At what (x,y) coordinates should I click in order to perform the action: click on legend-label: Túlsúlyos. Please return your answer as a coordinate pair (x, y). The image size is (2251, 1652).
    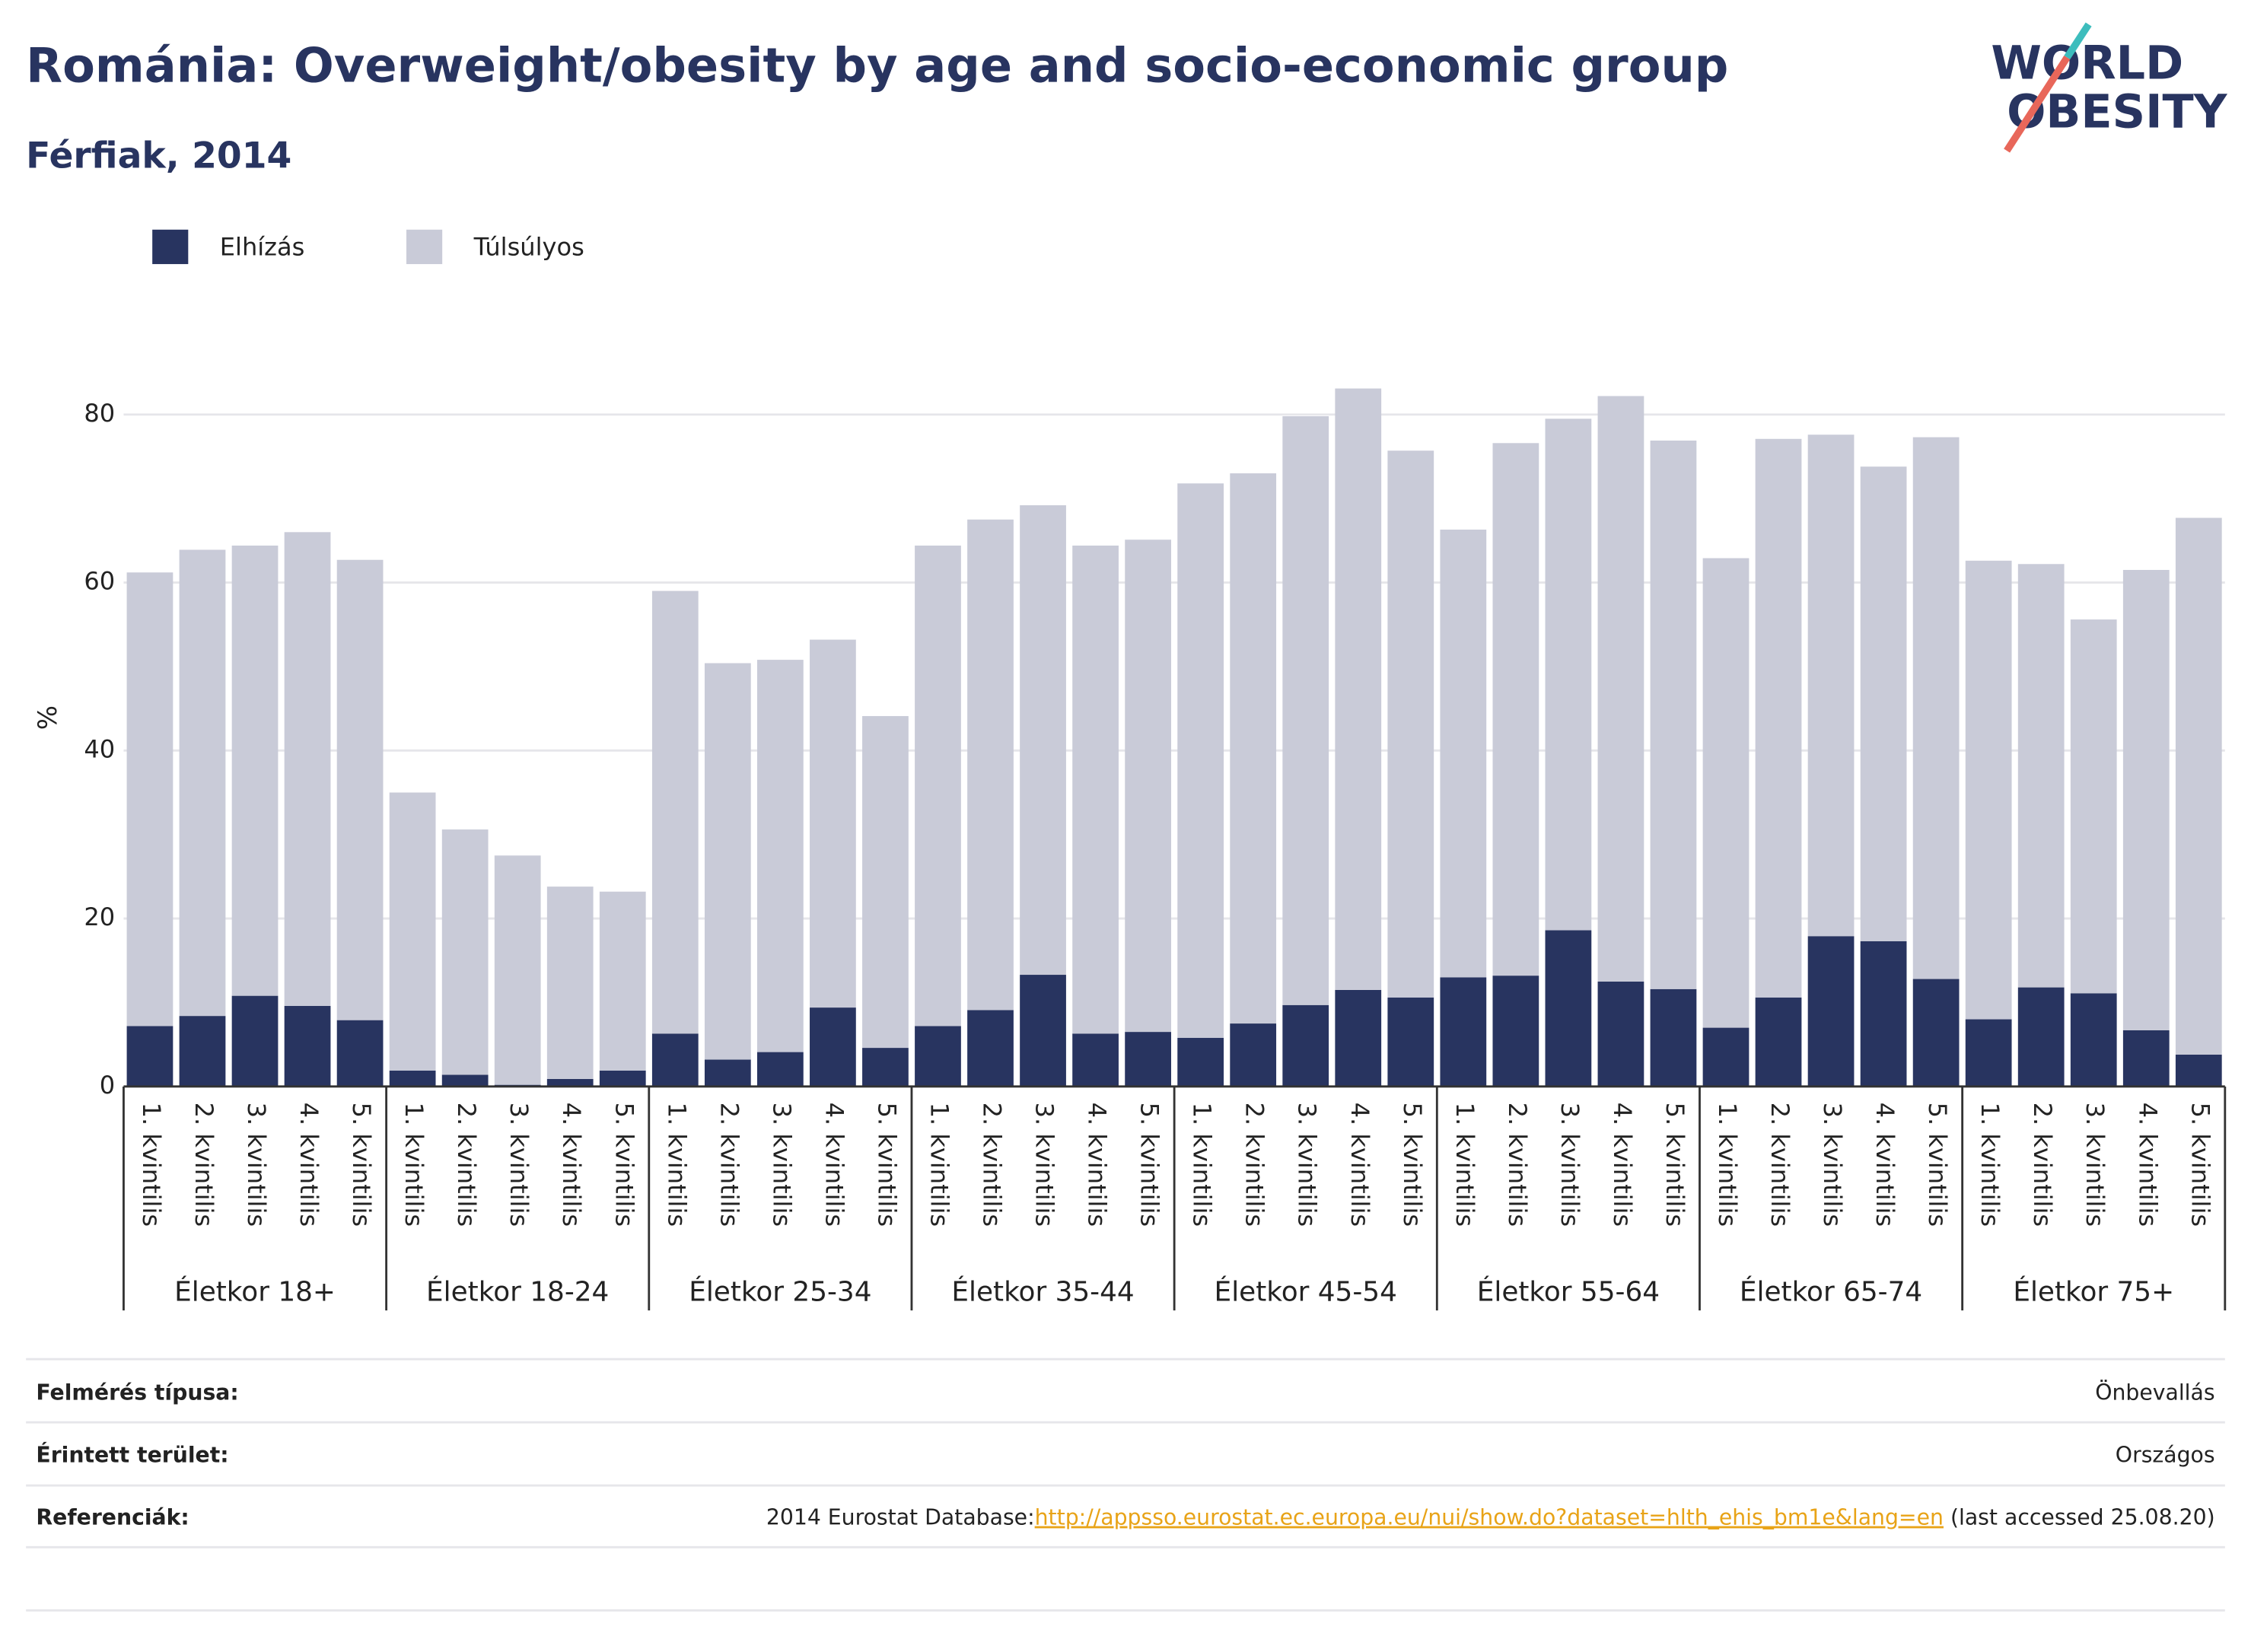
    Looking at the image, I should click on (528, 246).